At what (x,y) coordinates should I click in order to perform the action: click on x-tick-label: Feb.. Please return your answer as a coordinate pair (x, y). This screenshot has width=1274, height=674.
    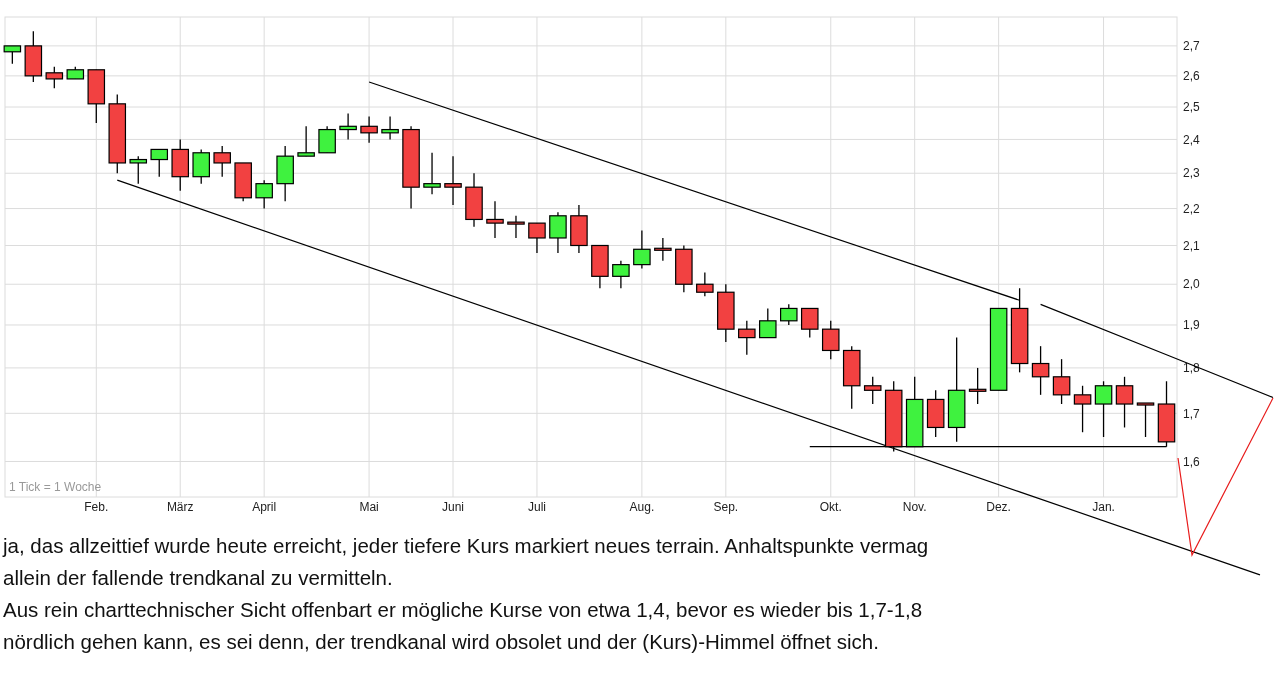
    Looking at the image, I should click on (96, 507).